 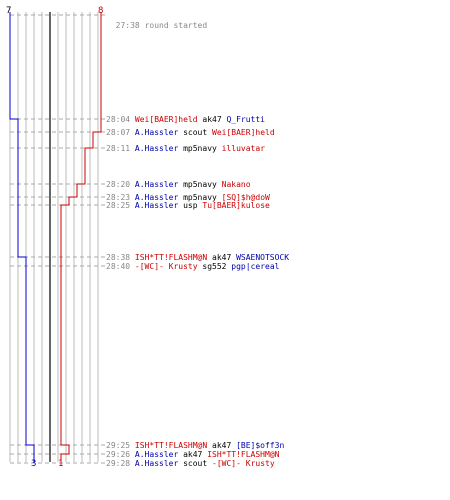 I want to click on event-time: 28:38, so click(x=118, y=257).